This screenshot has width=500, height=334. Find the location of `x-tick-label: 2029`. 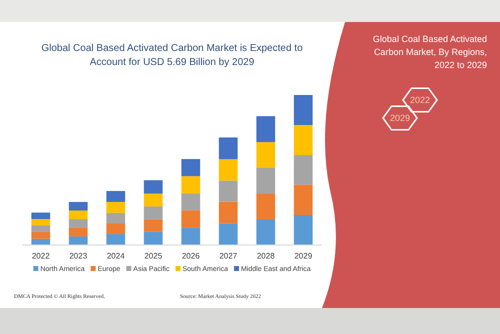

x-tick-label: 2029 is located at coordinates (303, 256).